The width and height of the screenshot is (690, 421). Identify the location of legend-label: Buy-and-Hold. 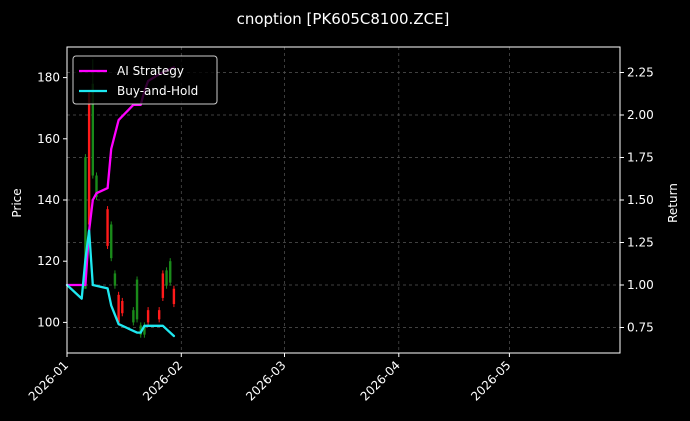
(157, 91).